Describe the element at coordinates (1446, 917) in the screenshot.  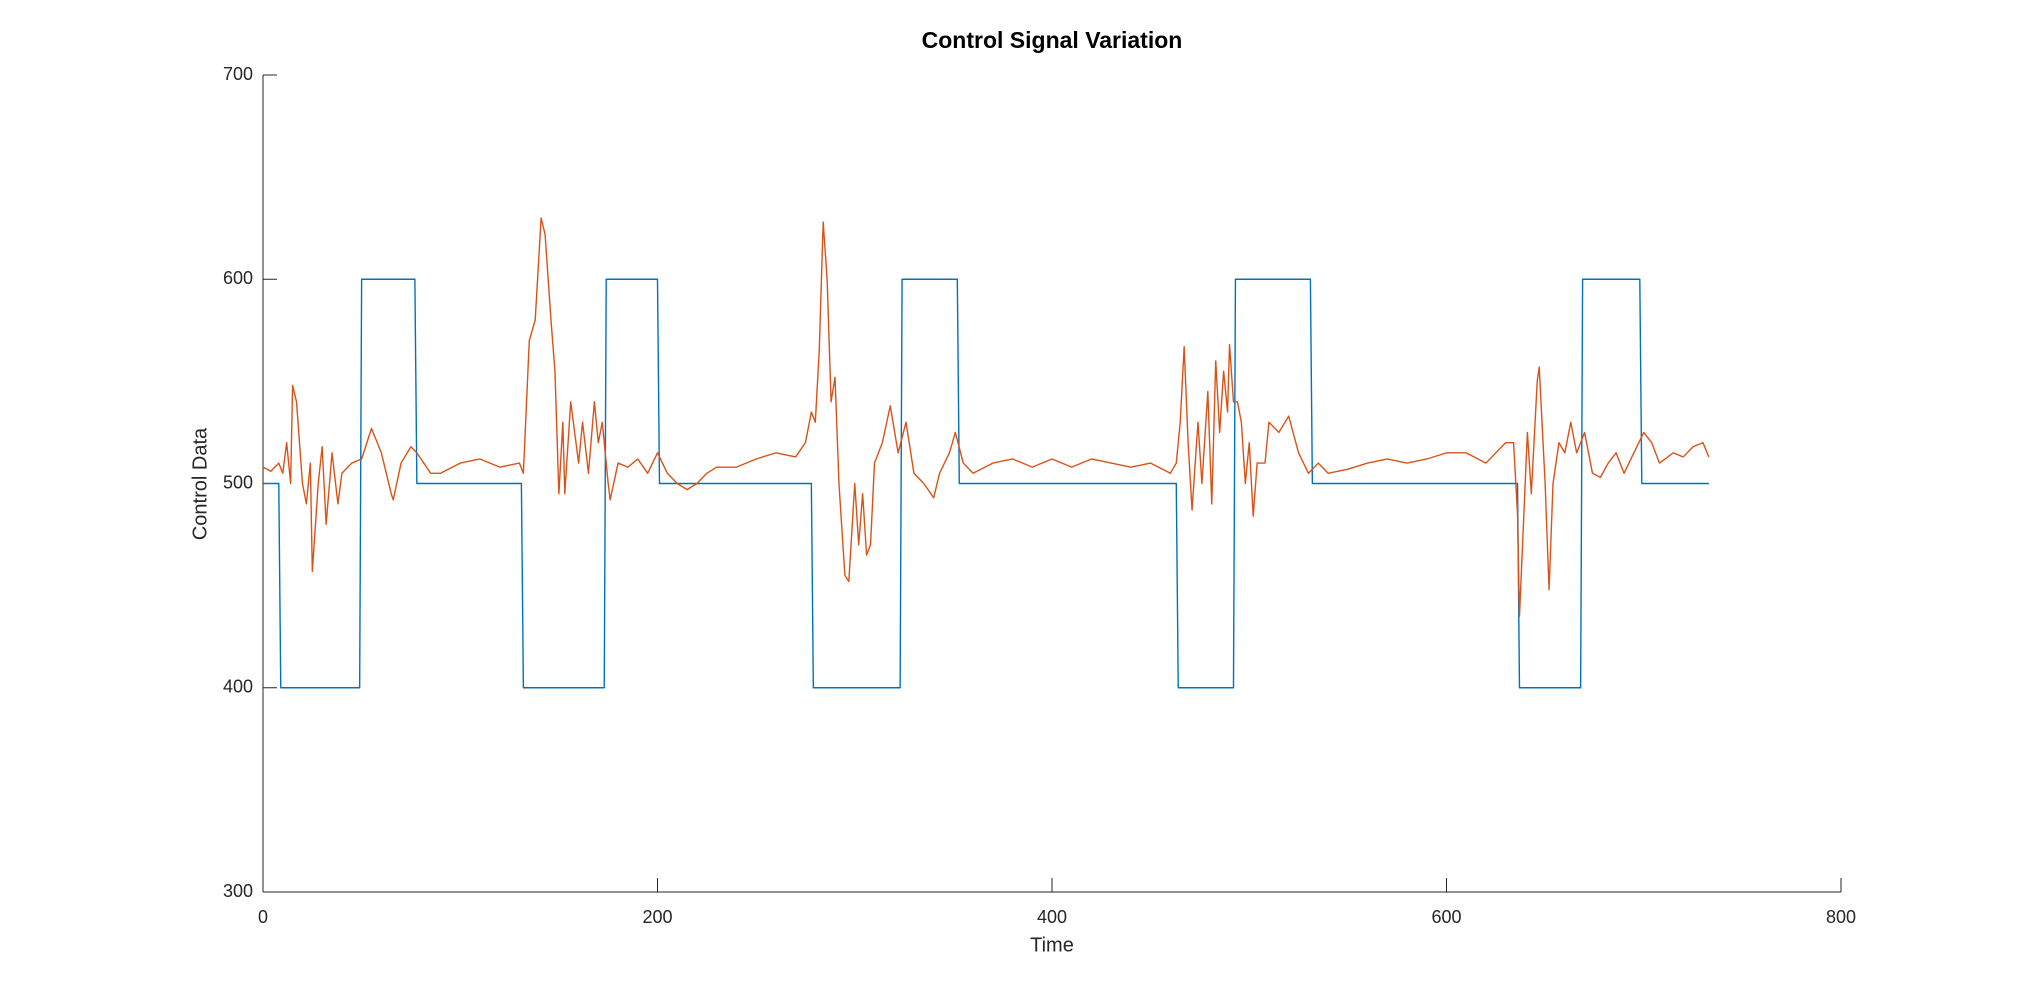
I see `x-tick-label: 600` at that location.